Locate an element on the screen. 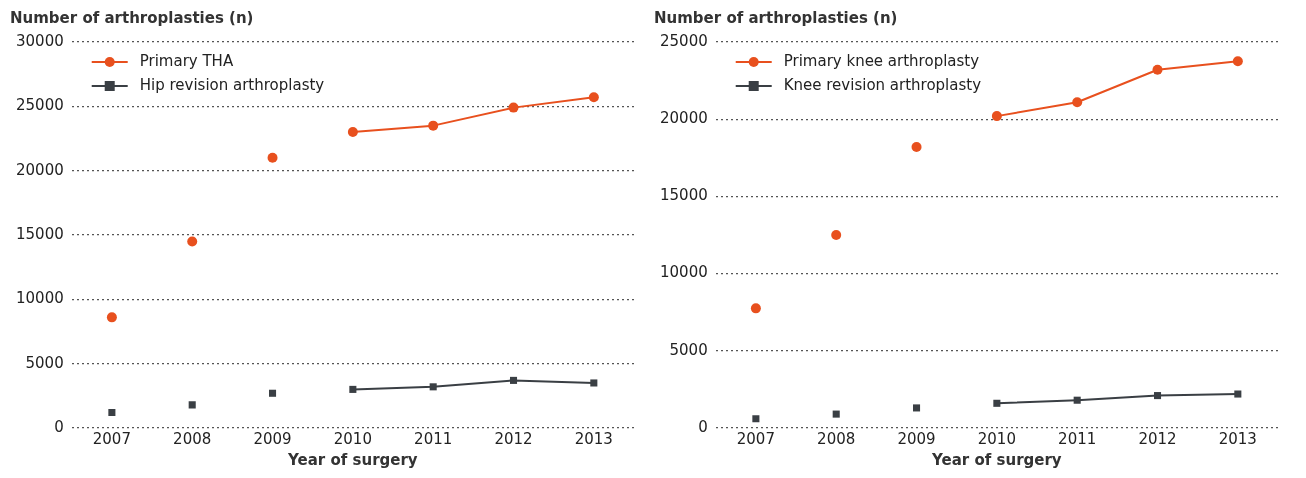 The height and width of the screenshot is (478, 1306). legend-label: Knee revision arthroplasty is located at coordinates (882, 84).